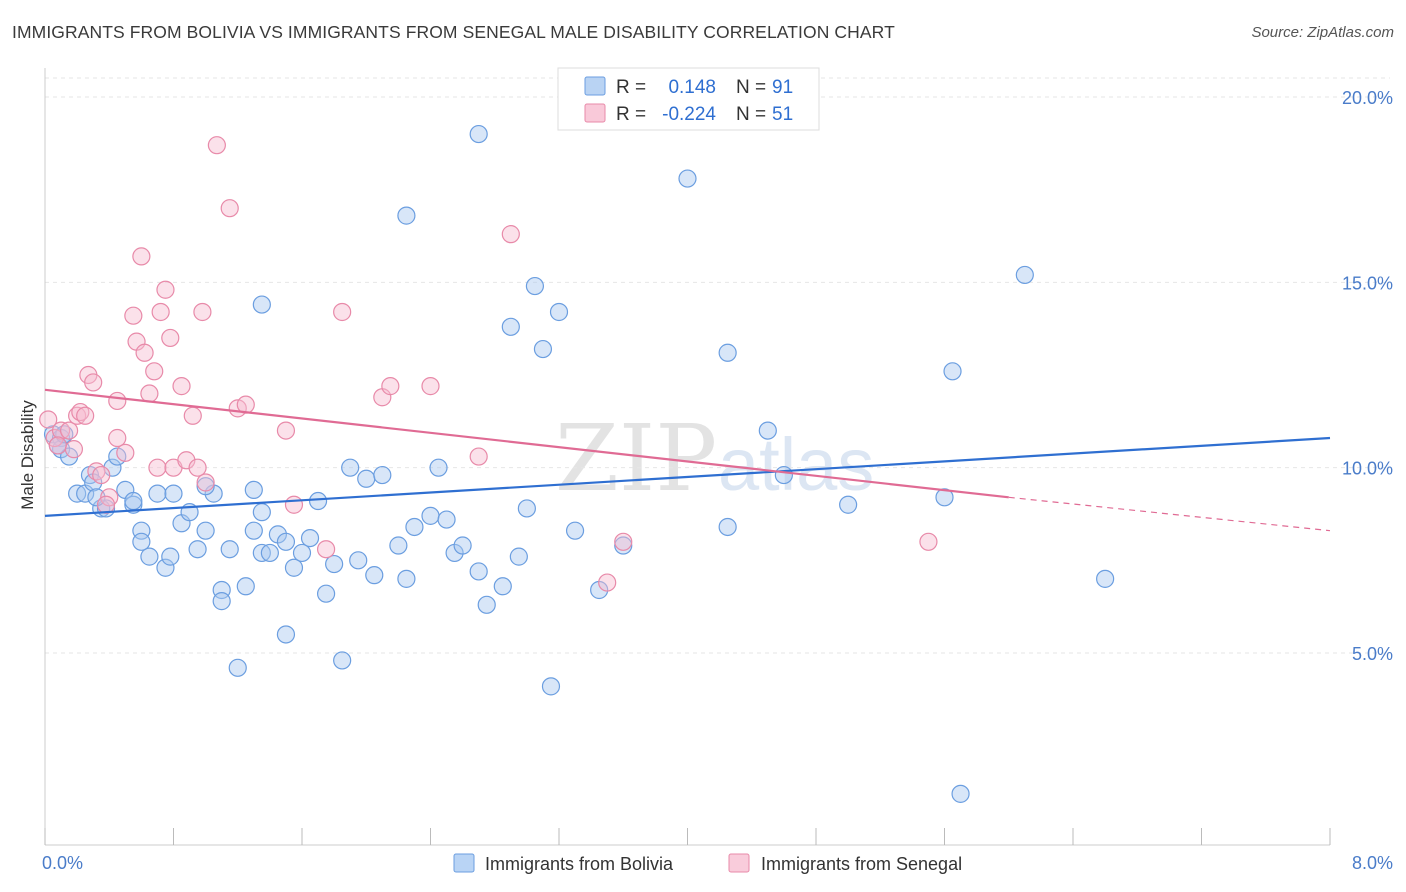 Image resolution: width=1406 pixels, height=892 pixels. What do you see at coordinates (526, 443) in the screenshot?
I see `trend-line-senegal` at bounding box center [526, 443].